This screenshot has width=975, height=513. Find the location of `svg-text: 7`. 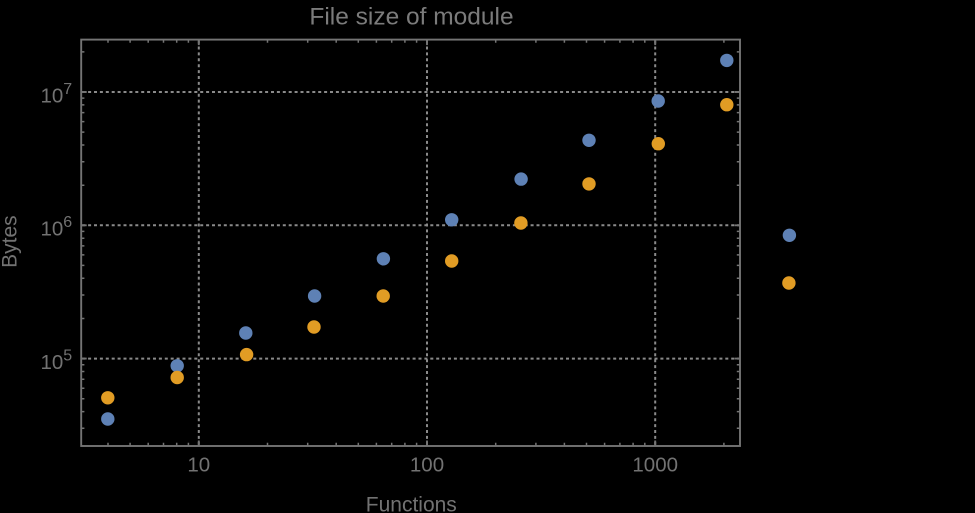

svg-text: 7 is located at coordinates (67, 89).